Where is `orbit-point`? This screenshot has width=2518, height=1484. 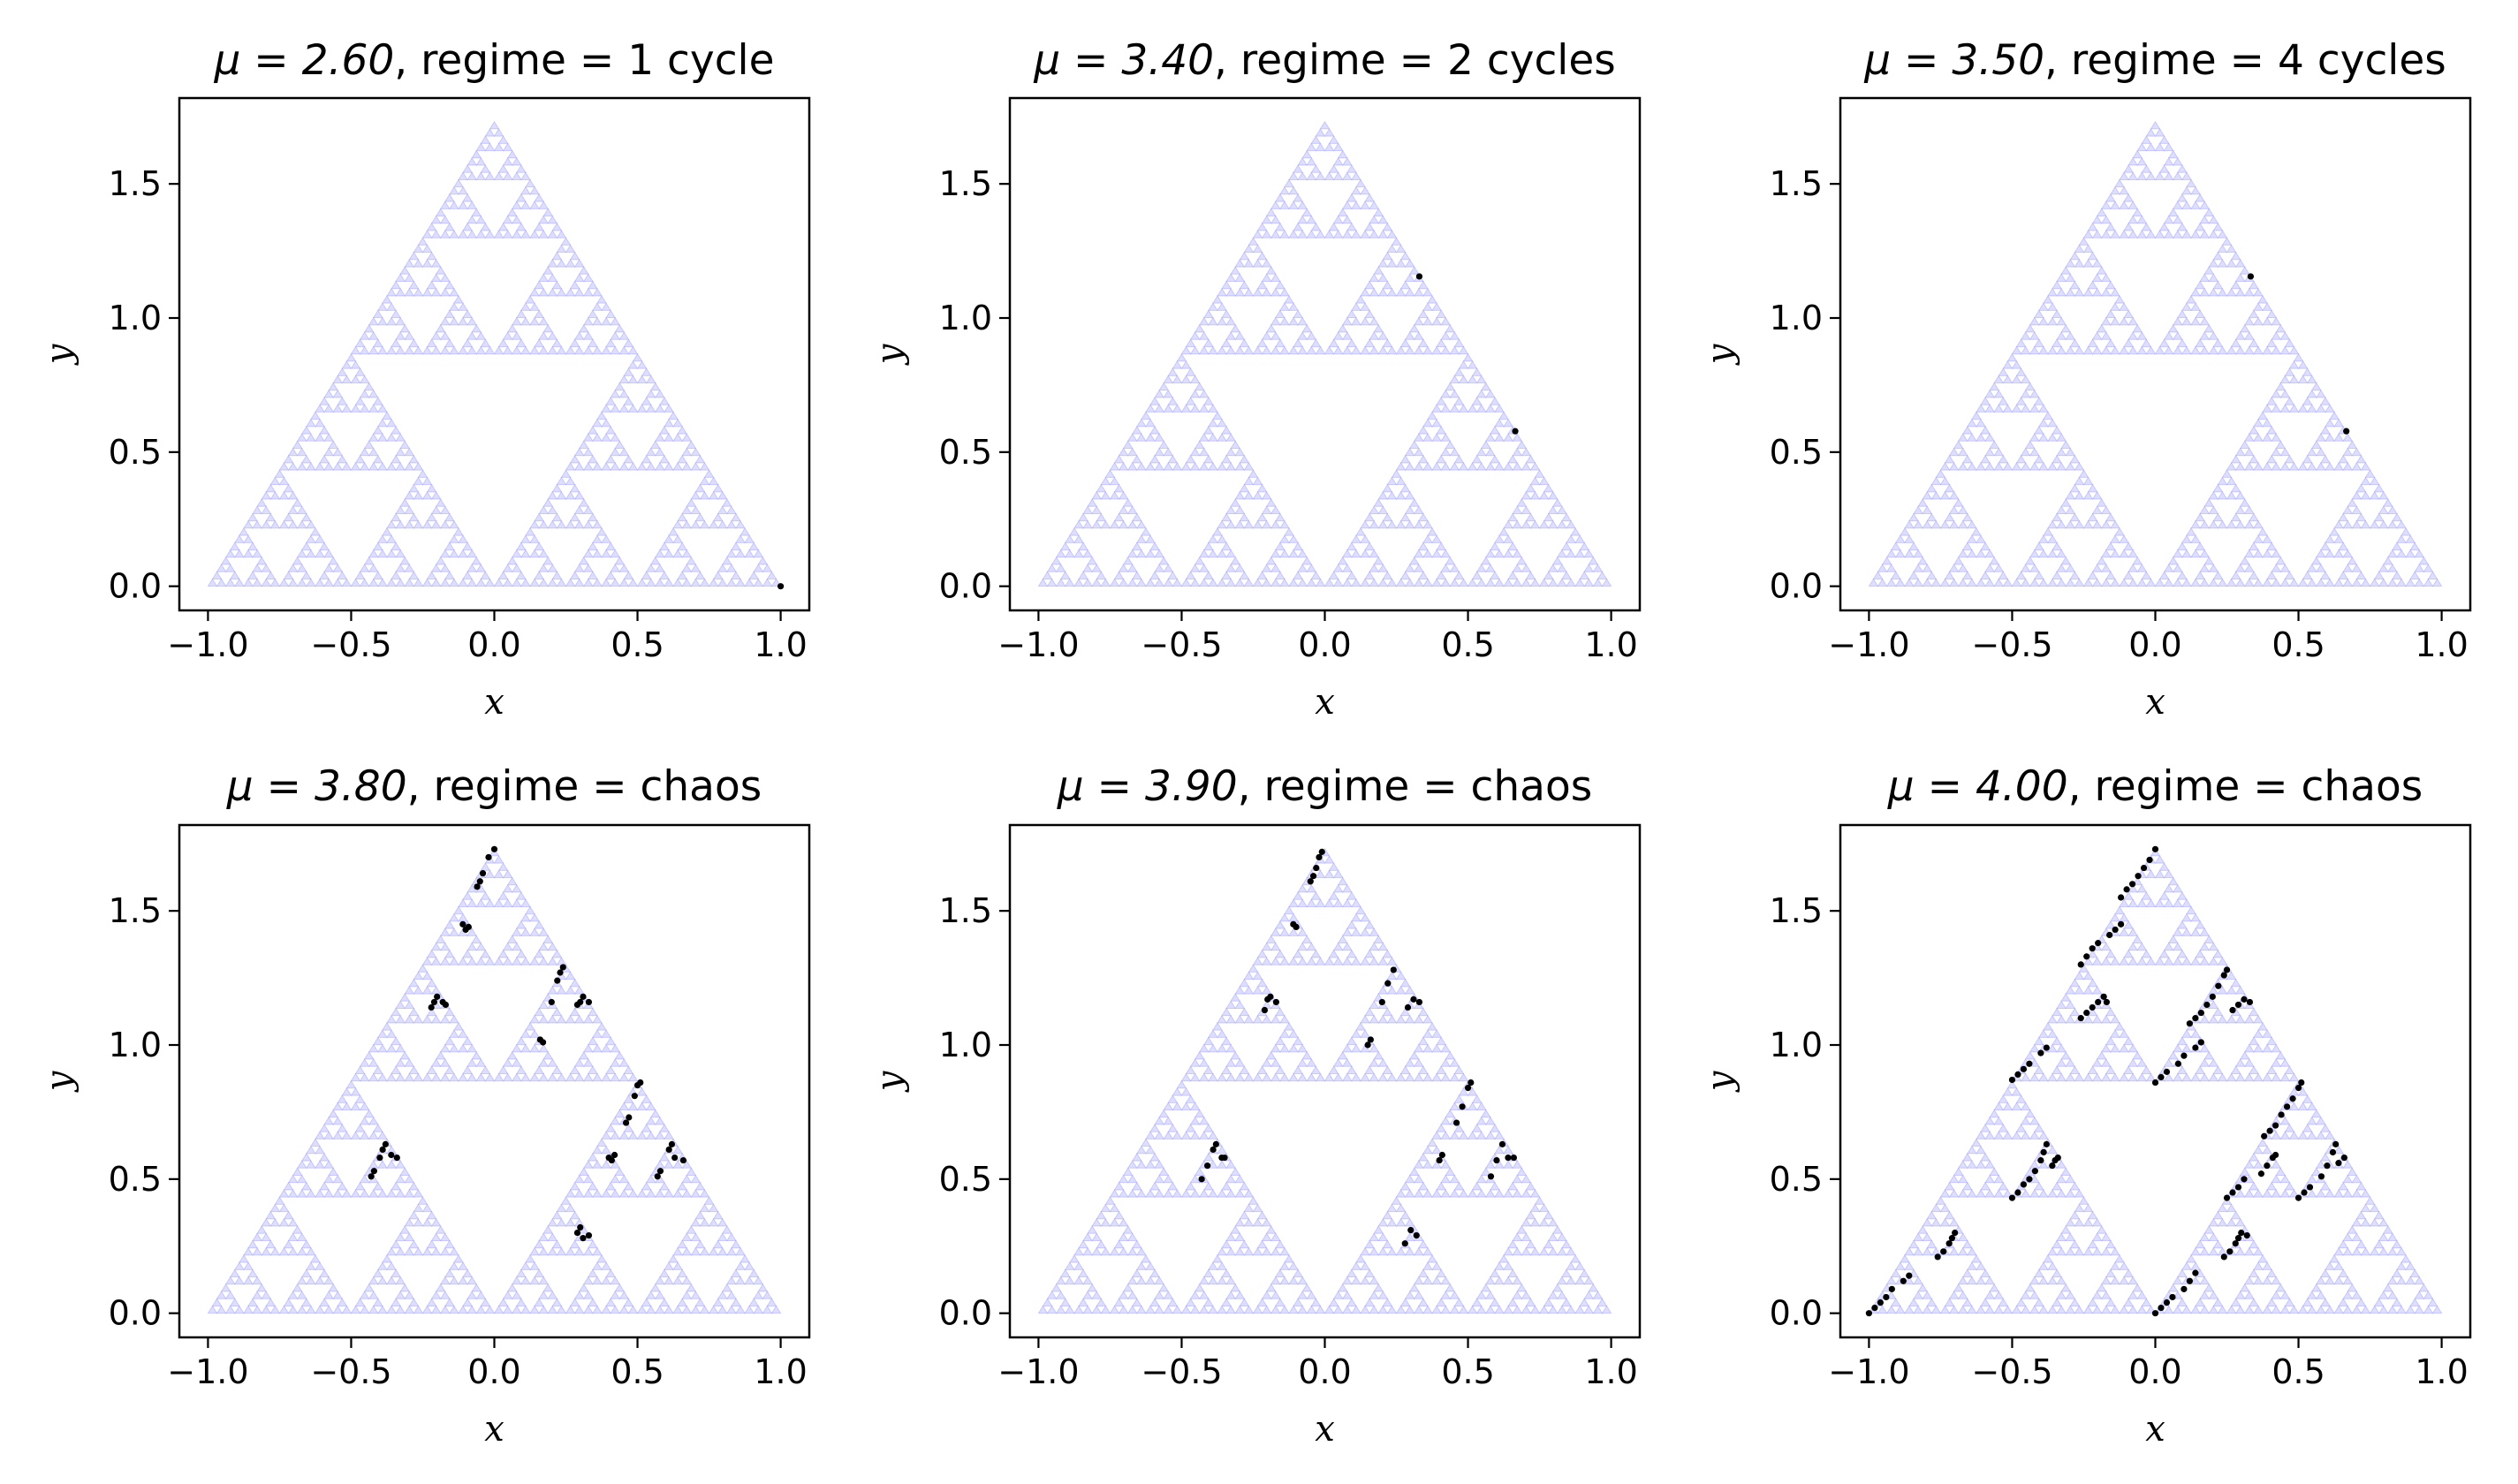
orbit-point is located at coordinates (463, 924).